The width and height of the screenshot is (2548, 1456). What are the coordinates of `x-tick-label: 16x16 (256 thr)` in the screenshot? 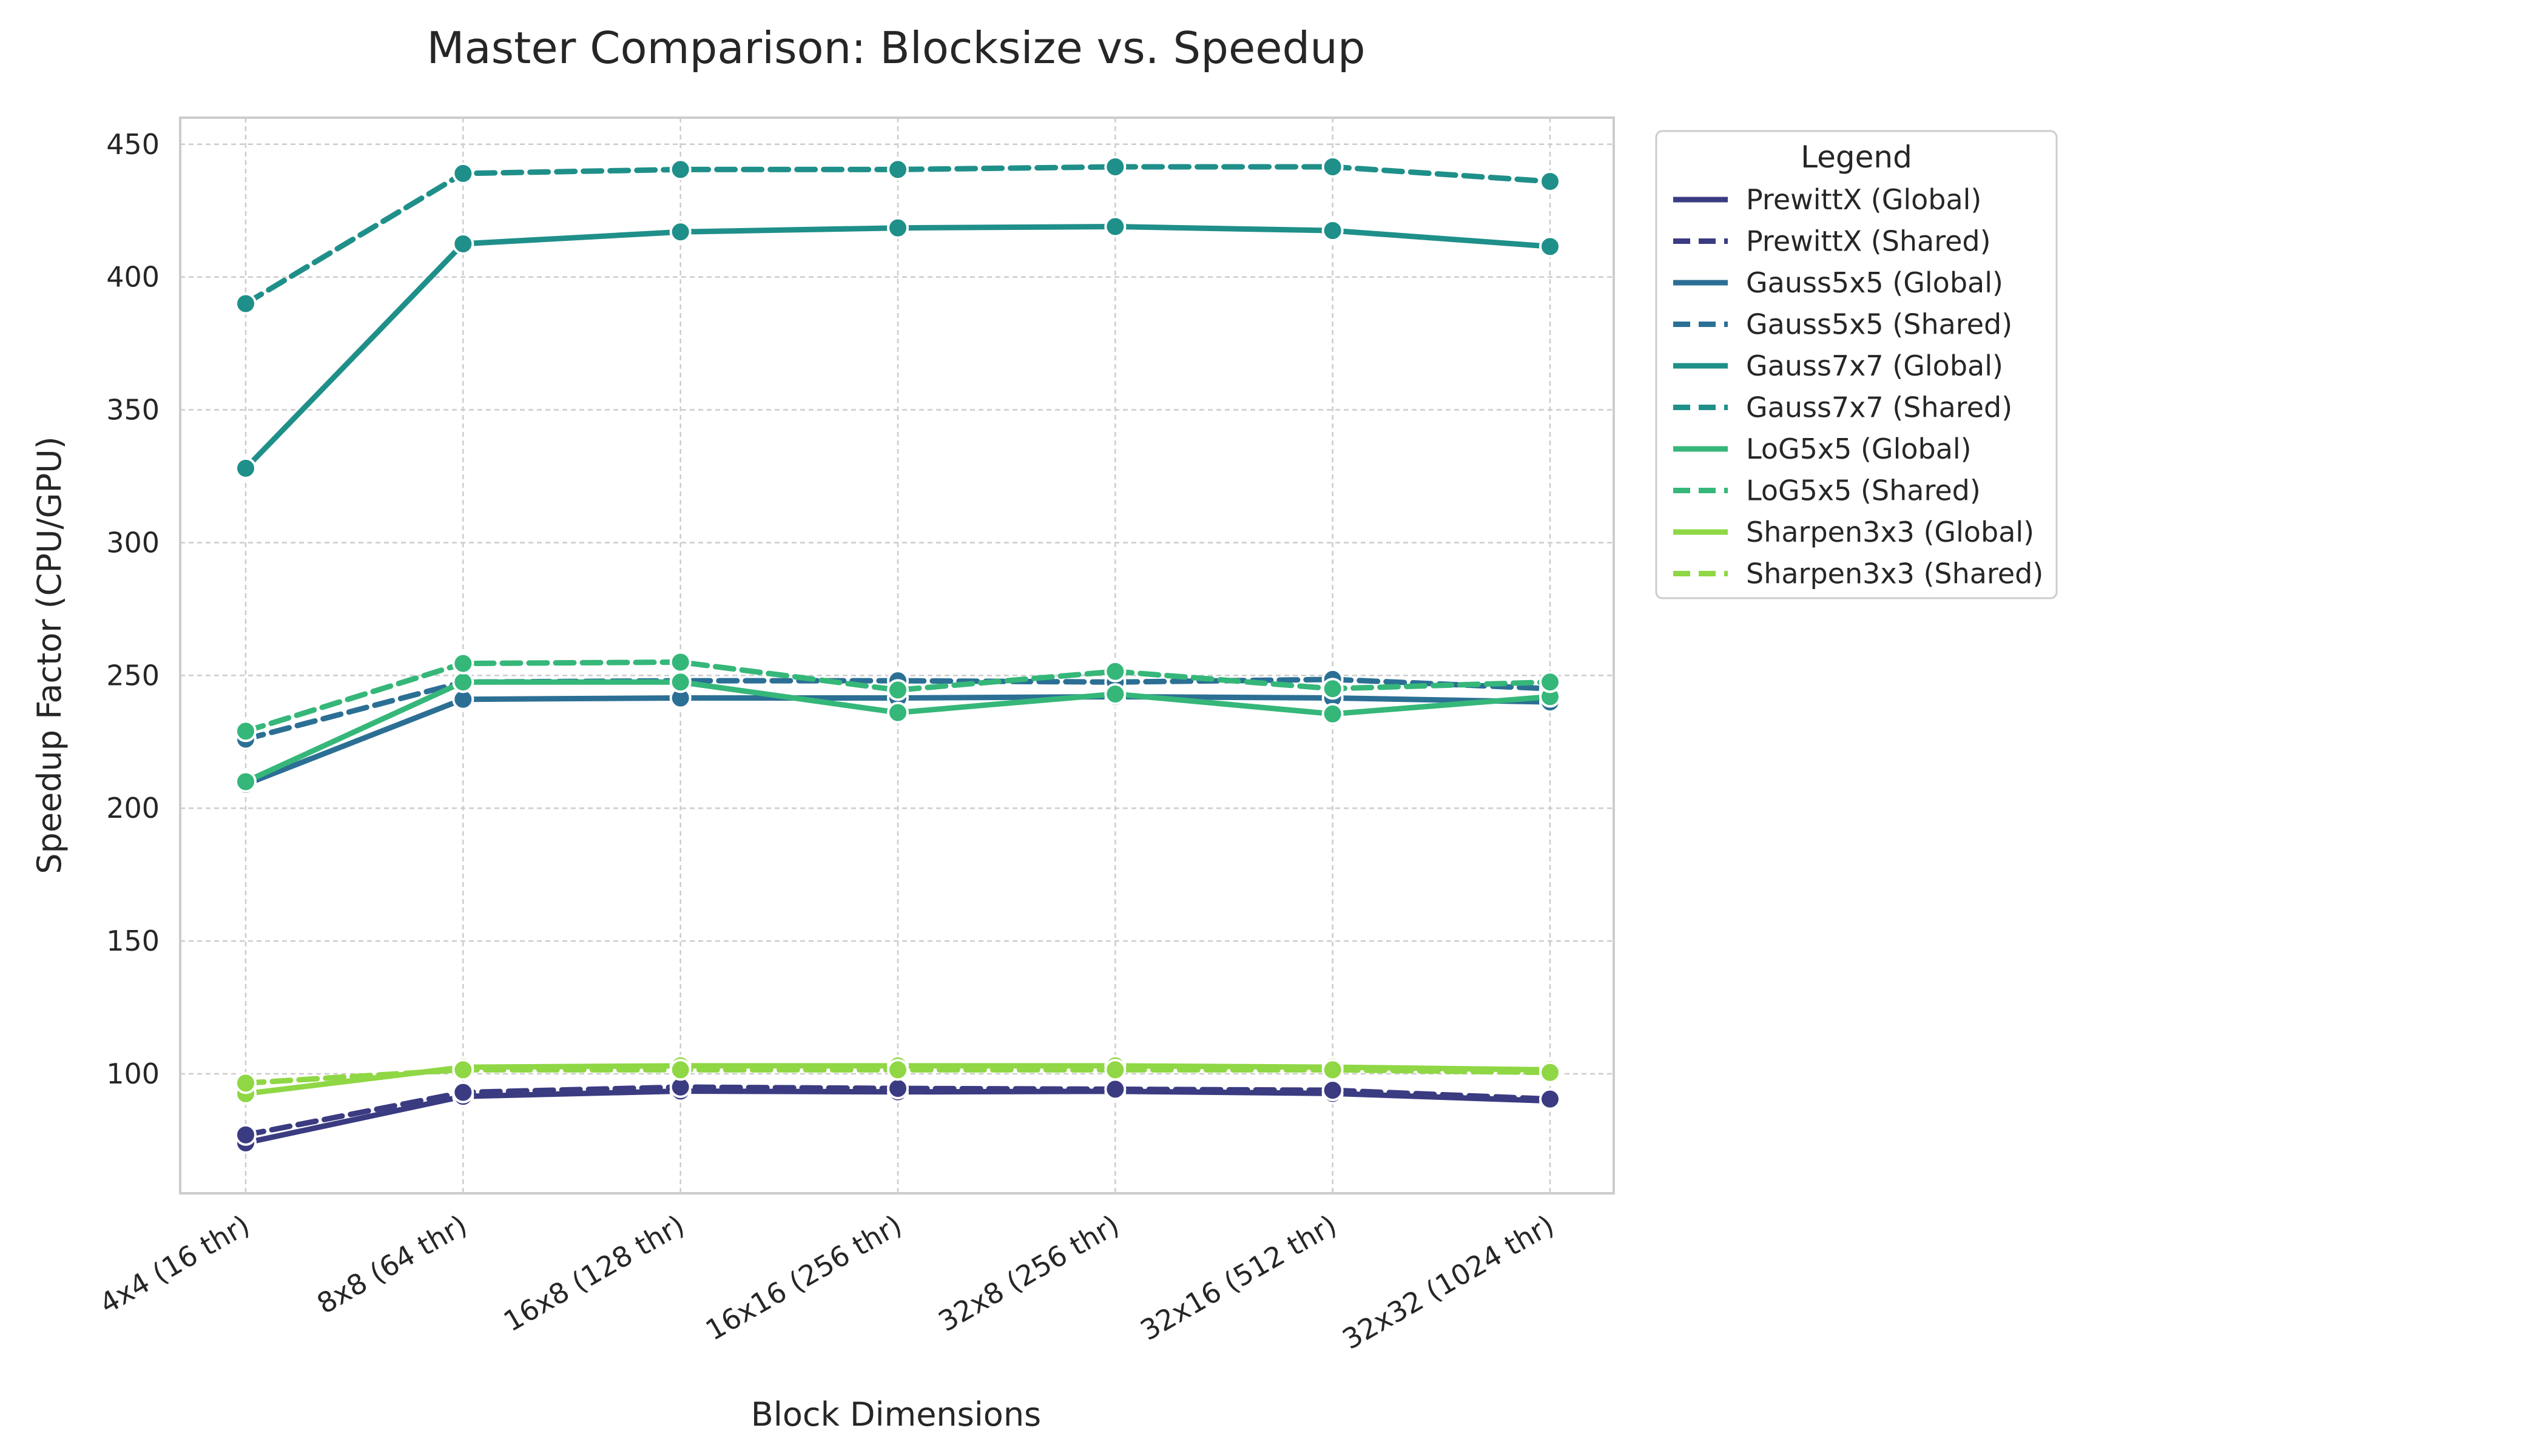 It's located at (804, 1277).